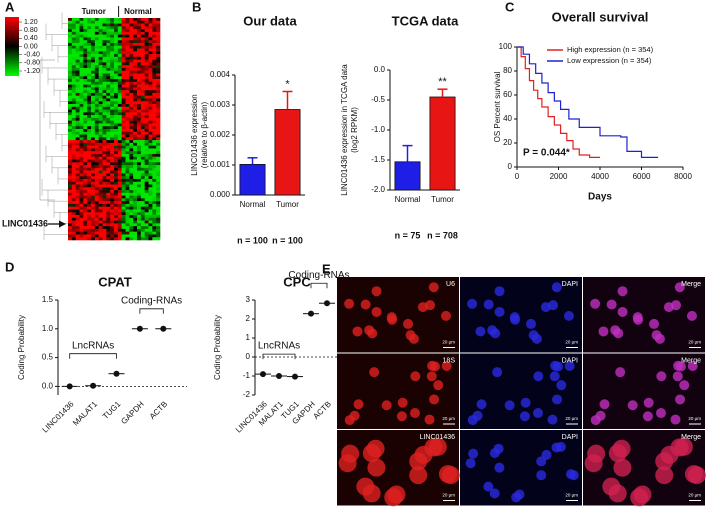 This screenshot has height=512, width=709. I want to click on x-tick-label: 4000, so click(600, 176).